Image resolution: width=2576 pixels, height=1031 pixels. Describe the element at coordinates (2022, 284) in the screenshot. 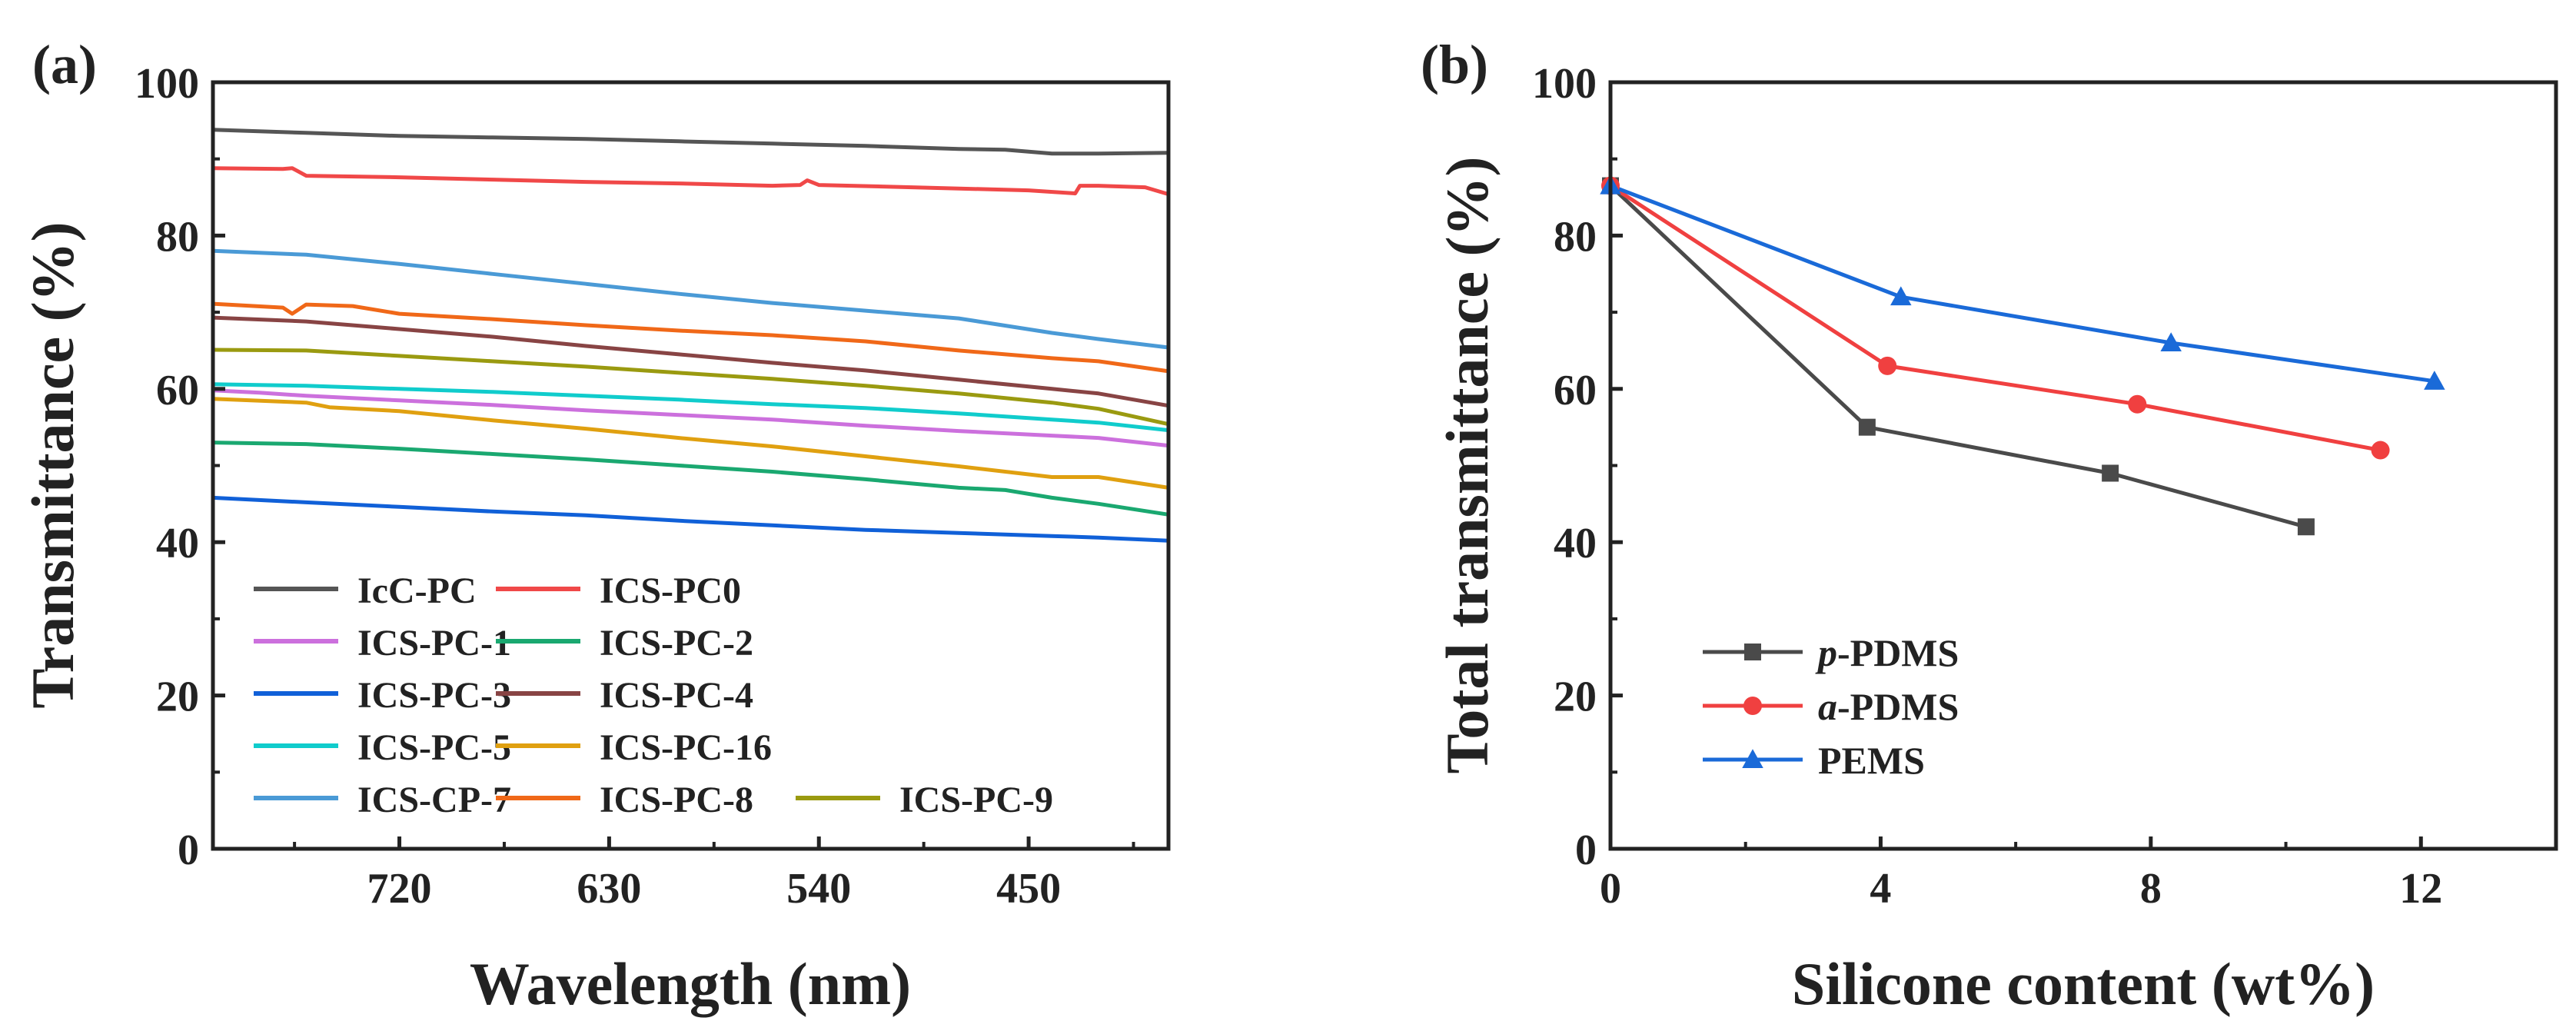

I see `series-line-pems` at that location.